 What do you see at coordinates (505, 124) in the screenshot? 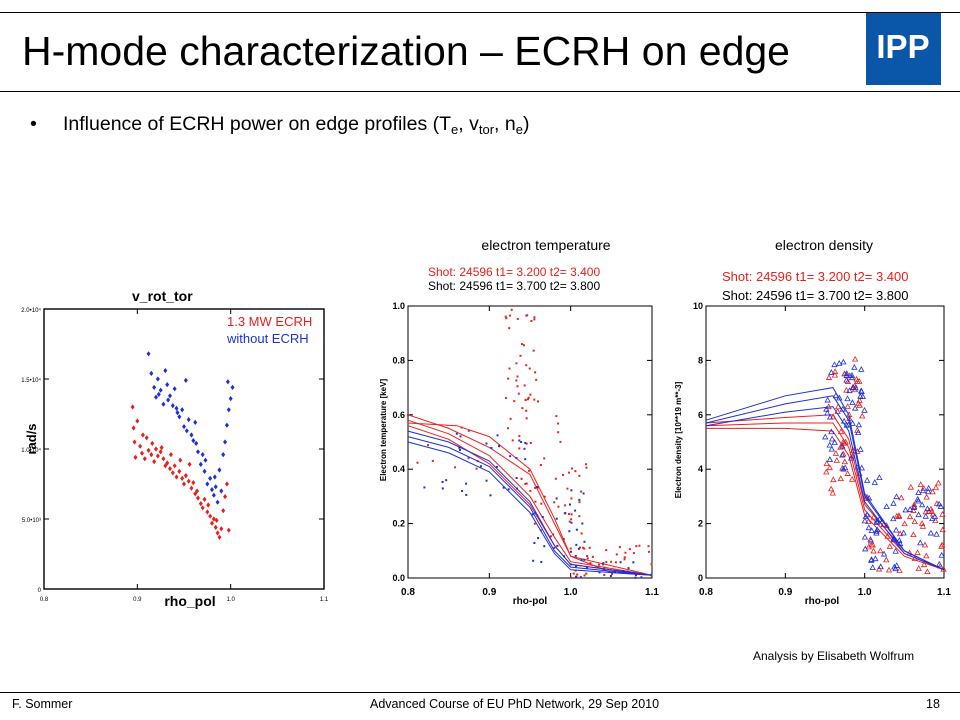
I see `bullet-mid2: , n` at bounding box center [505, 124].